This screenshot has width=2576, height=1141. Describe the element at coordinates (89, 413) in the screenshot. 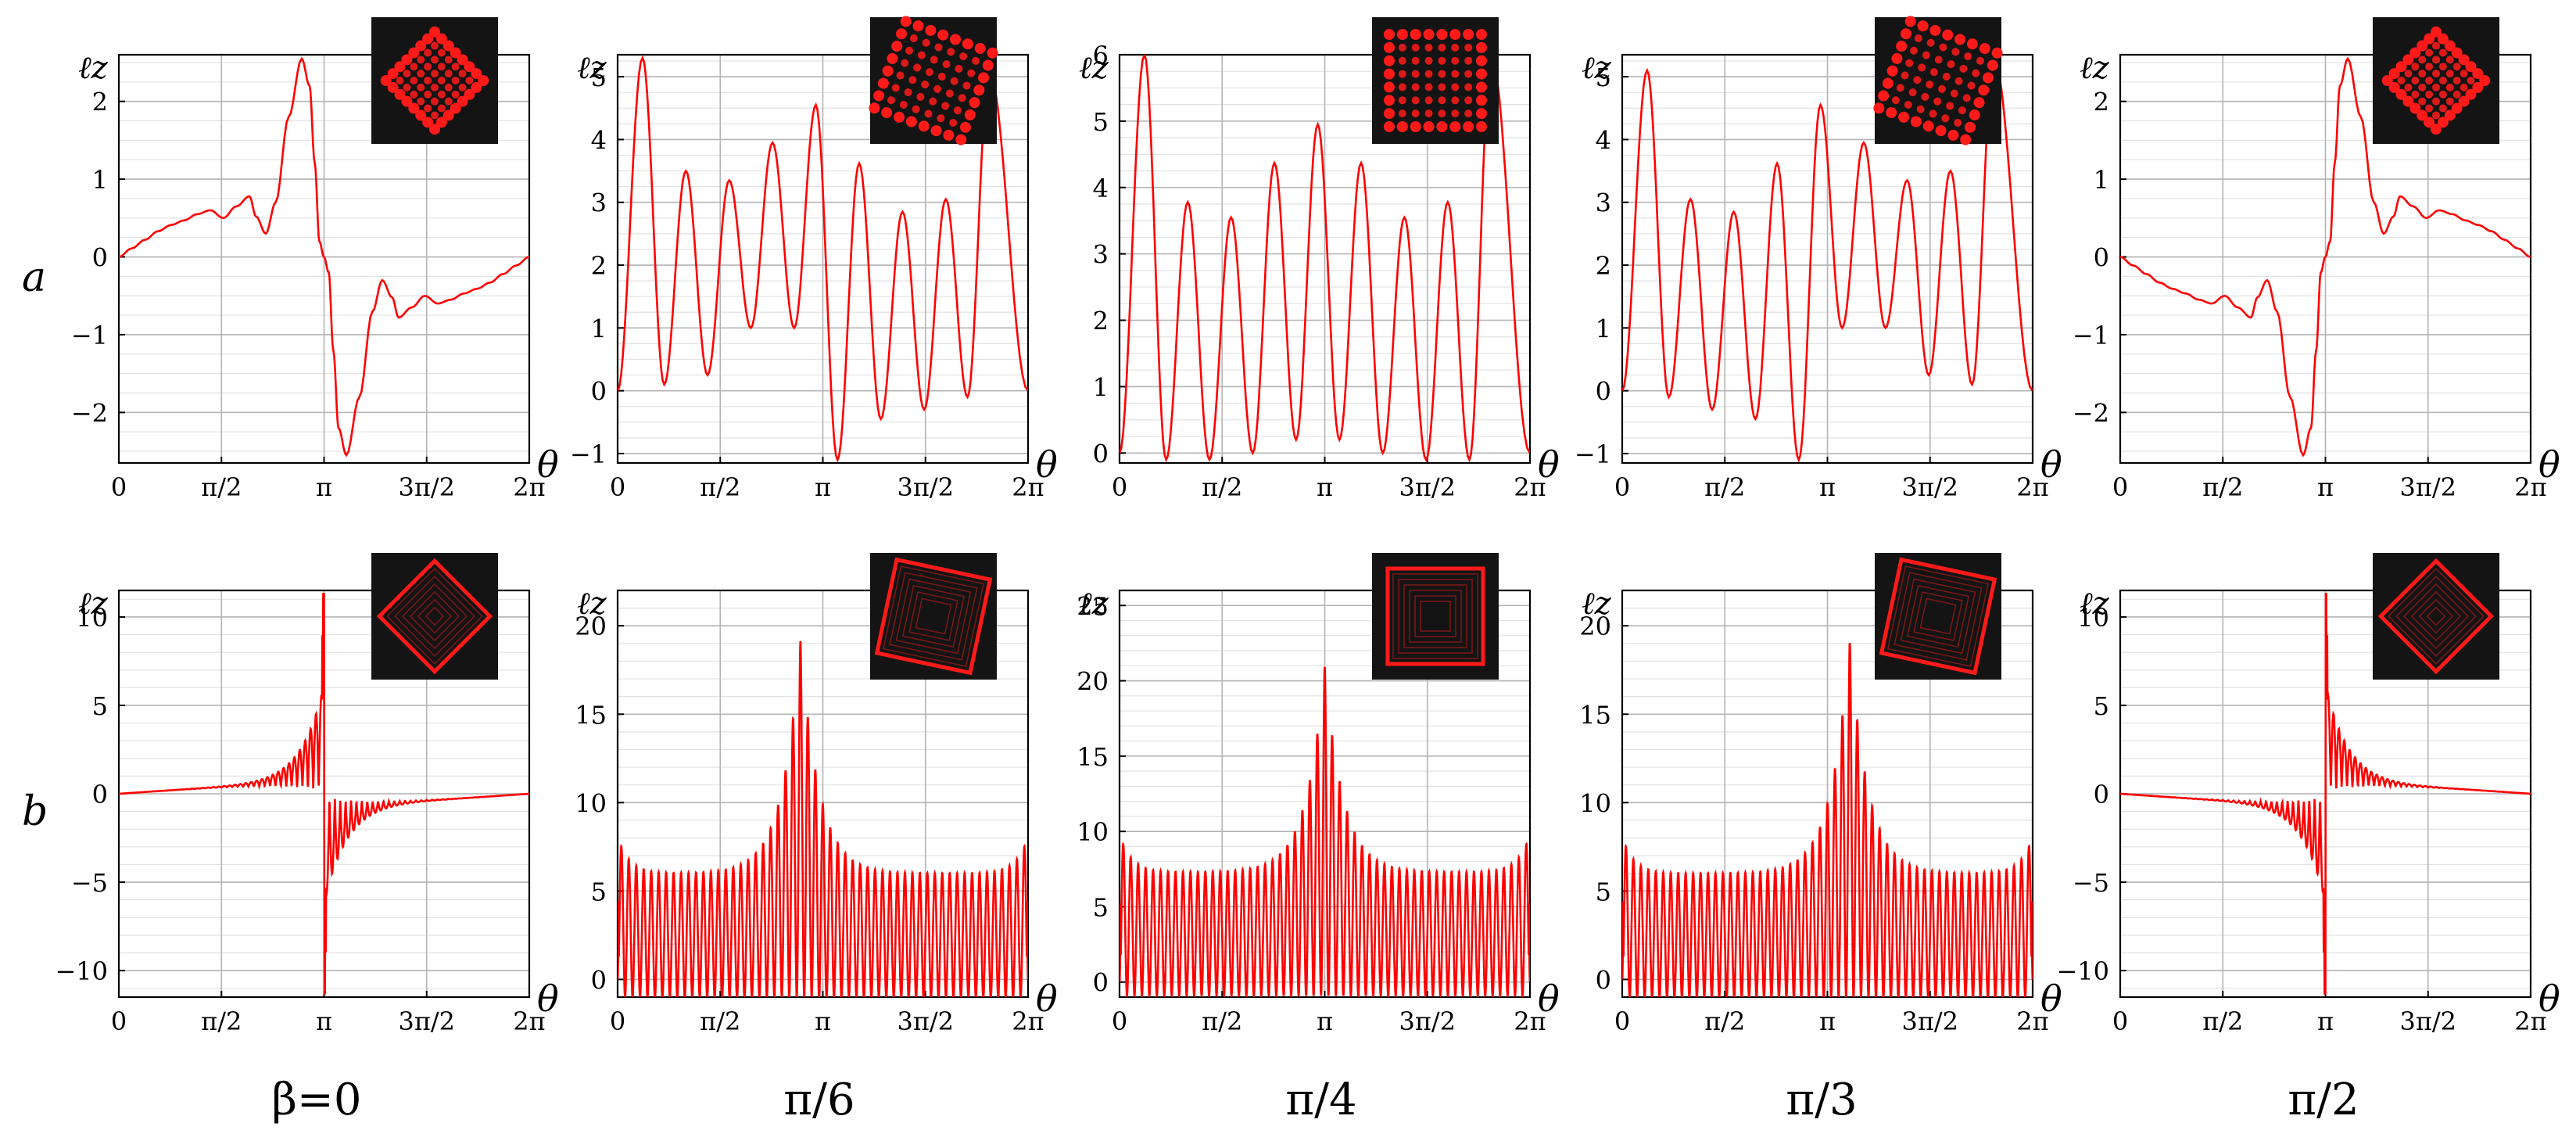

I see `y-tick-label: −2` at that location.